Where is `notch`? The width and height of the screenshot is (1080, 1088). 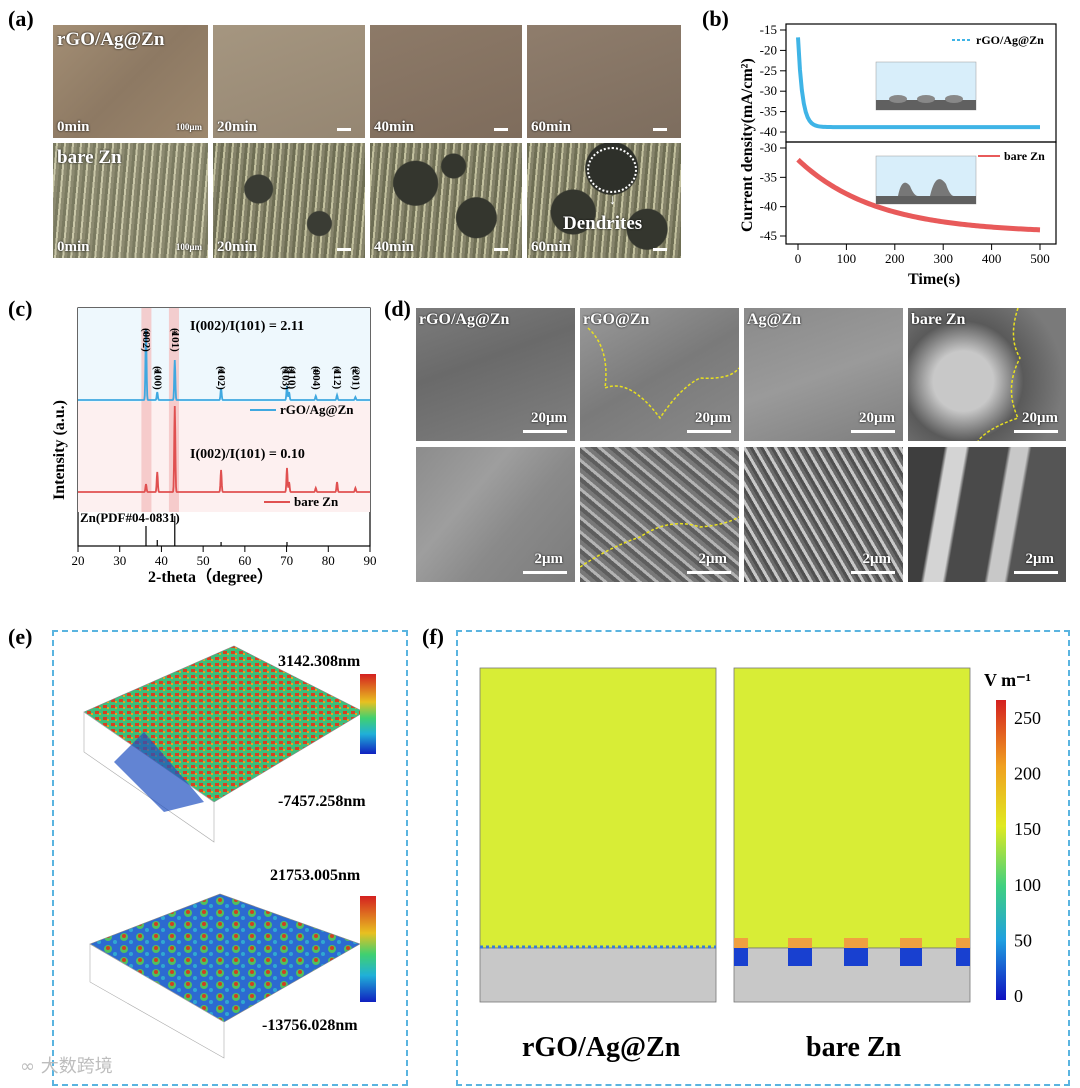 notch is located at coordinates (741, 957).